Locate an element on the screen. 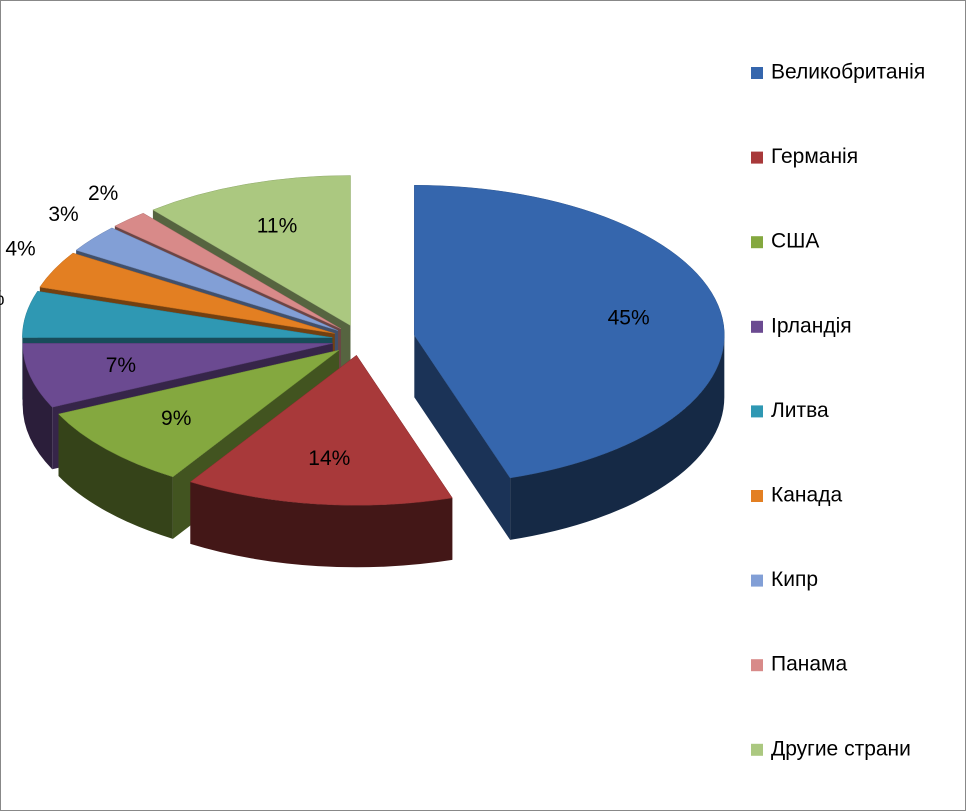 This screenshot has height=811, width=966. data-label: 4% is located at coordinates (20, 248).